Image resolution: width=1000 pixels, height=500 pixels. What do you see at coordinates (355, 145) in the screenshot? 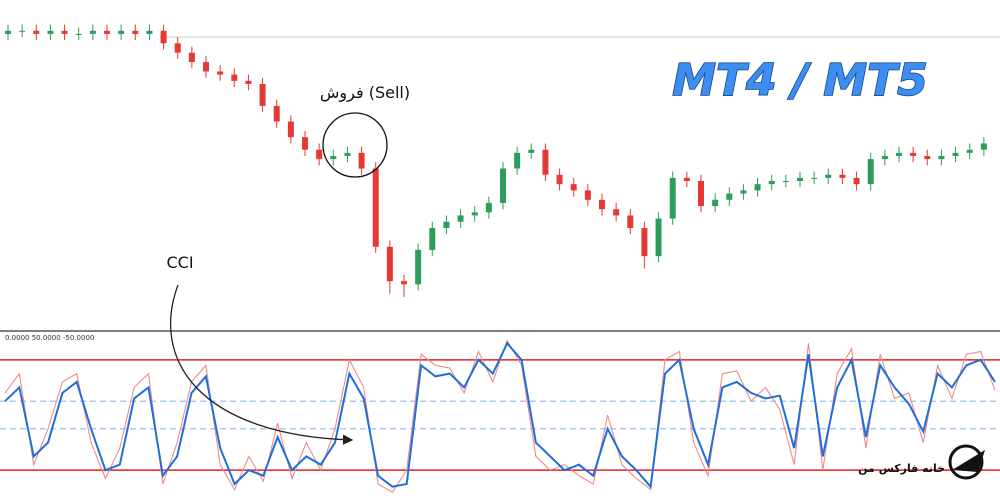
I see `sell-circle` at bounding box center [355, 145].